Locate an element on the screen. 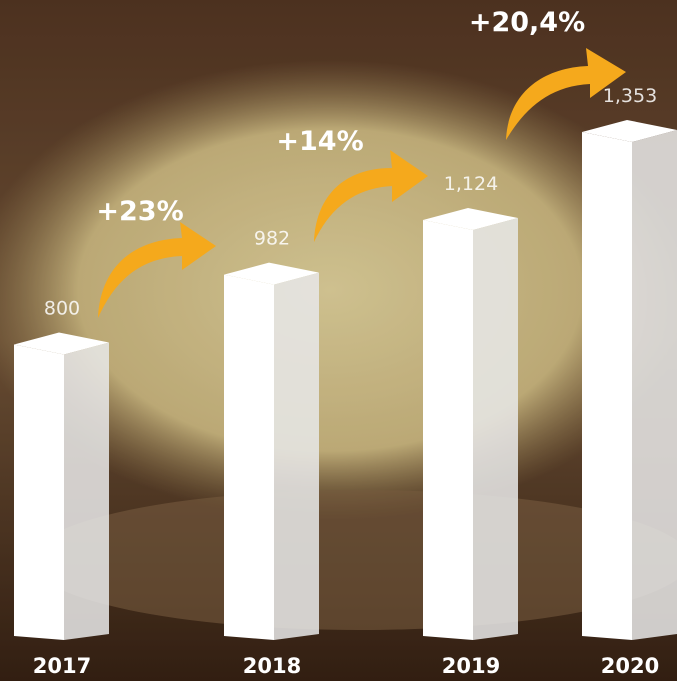  value-label: 1,353 is located at coordinates (630, 96).